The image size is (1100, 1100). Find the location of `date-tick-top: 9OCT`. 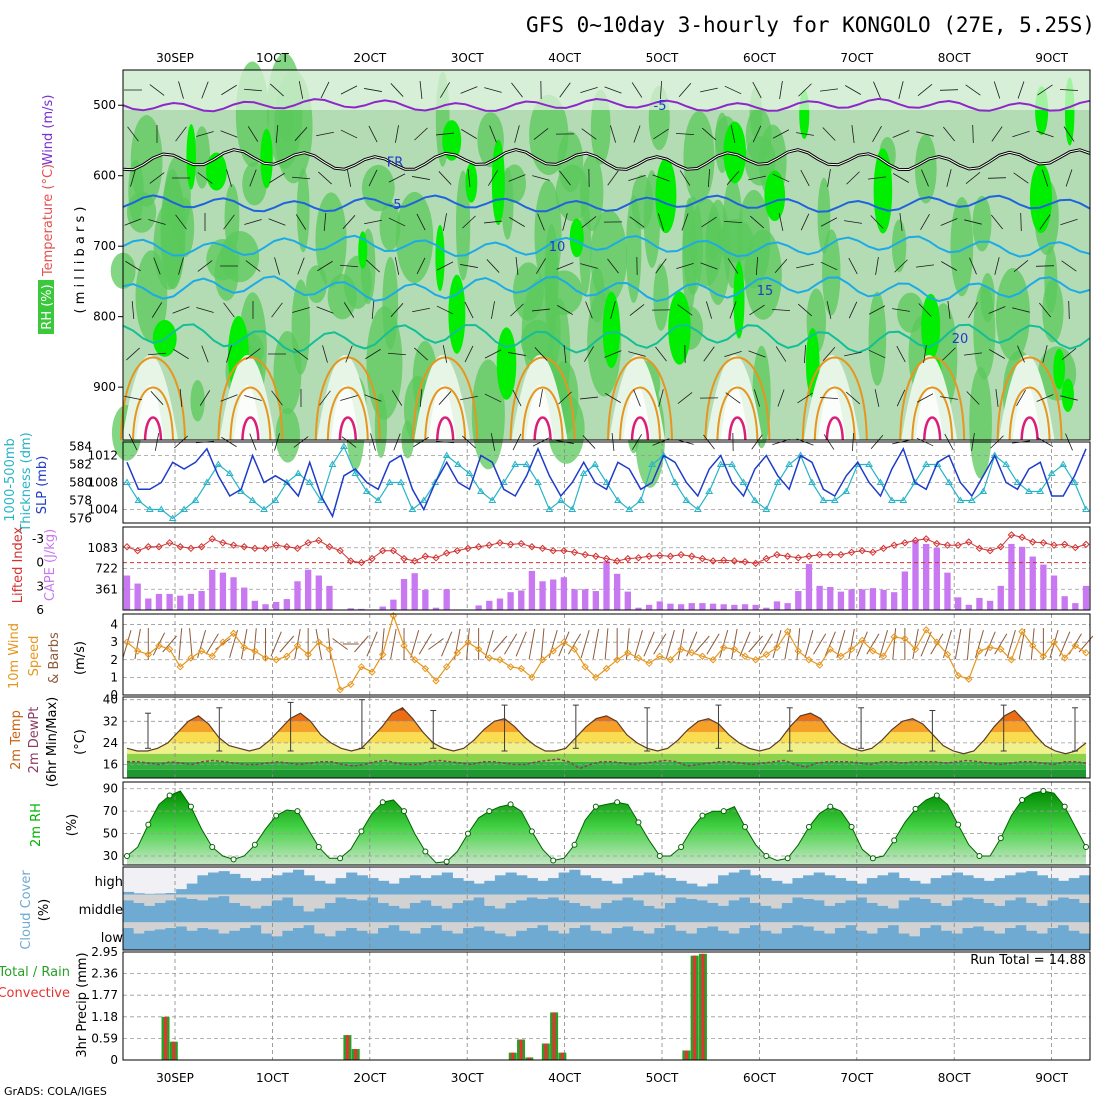

date-tick-top: 9OCT is located at coordinates (1051, 58).